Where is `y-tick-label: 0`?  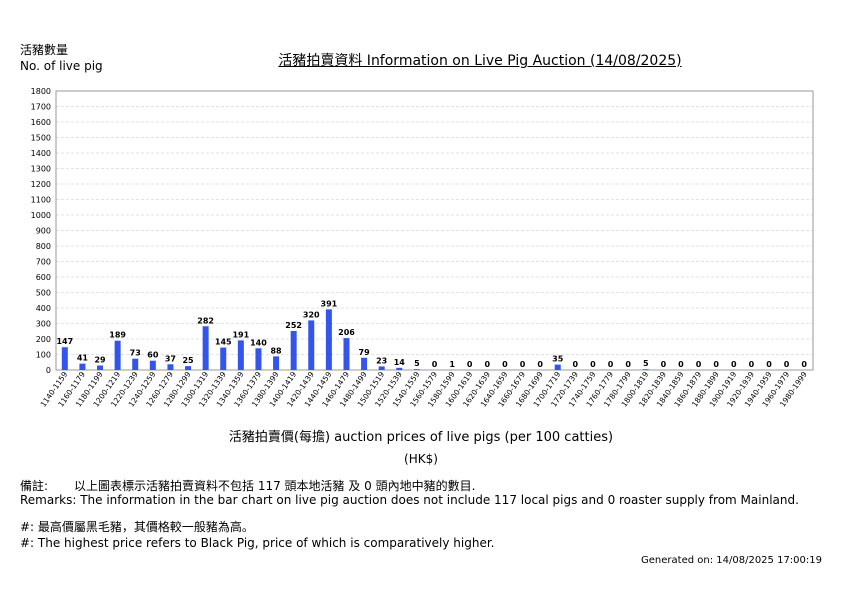 y-tick-label: 0 is located at coordinates (48, 370).